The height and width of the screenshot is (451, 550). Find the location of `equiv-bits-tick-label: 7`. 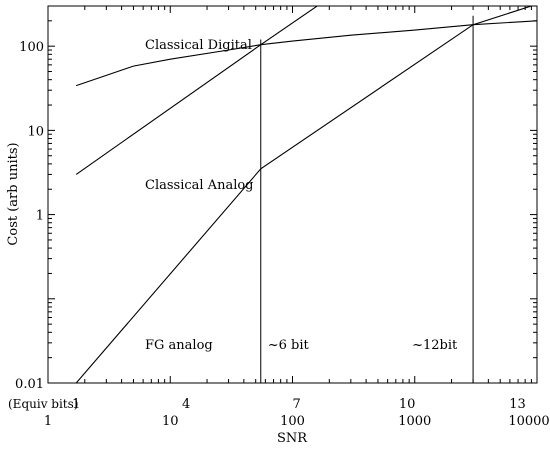

equiv-bits-tick-label: 7 is located at coordinates (296, 404).